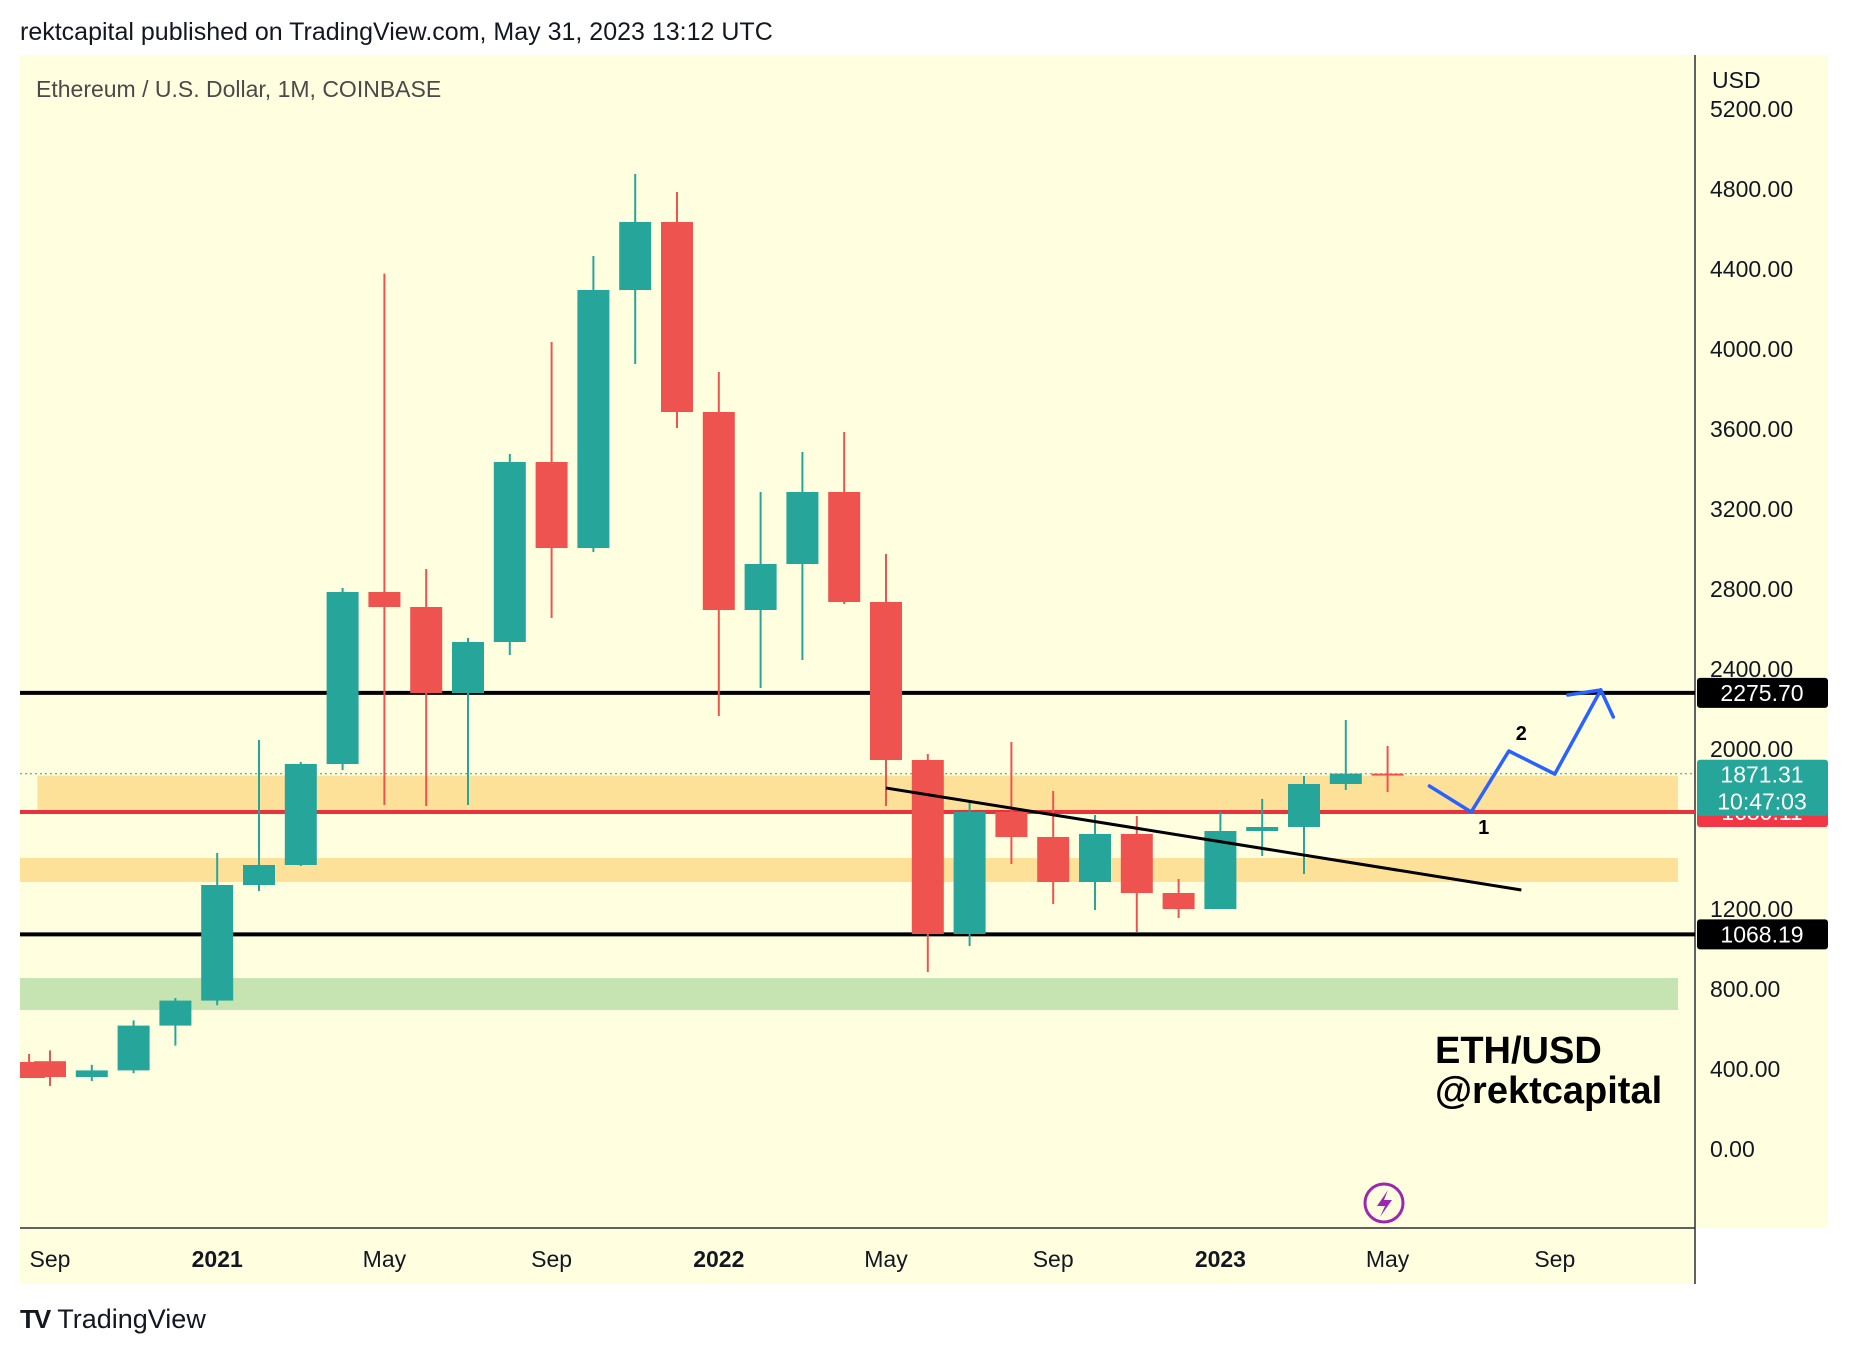 The width and height of the screenshot is (1850, 1357). I want to click on lightning-icon-circle, so click(1384, 1203).